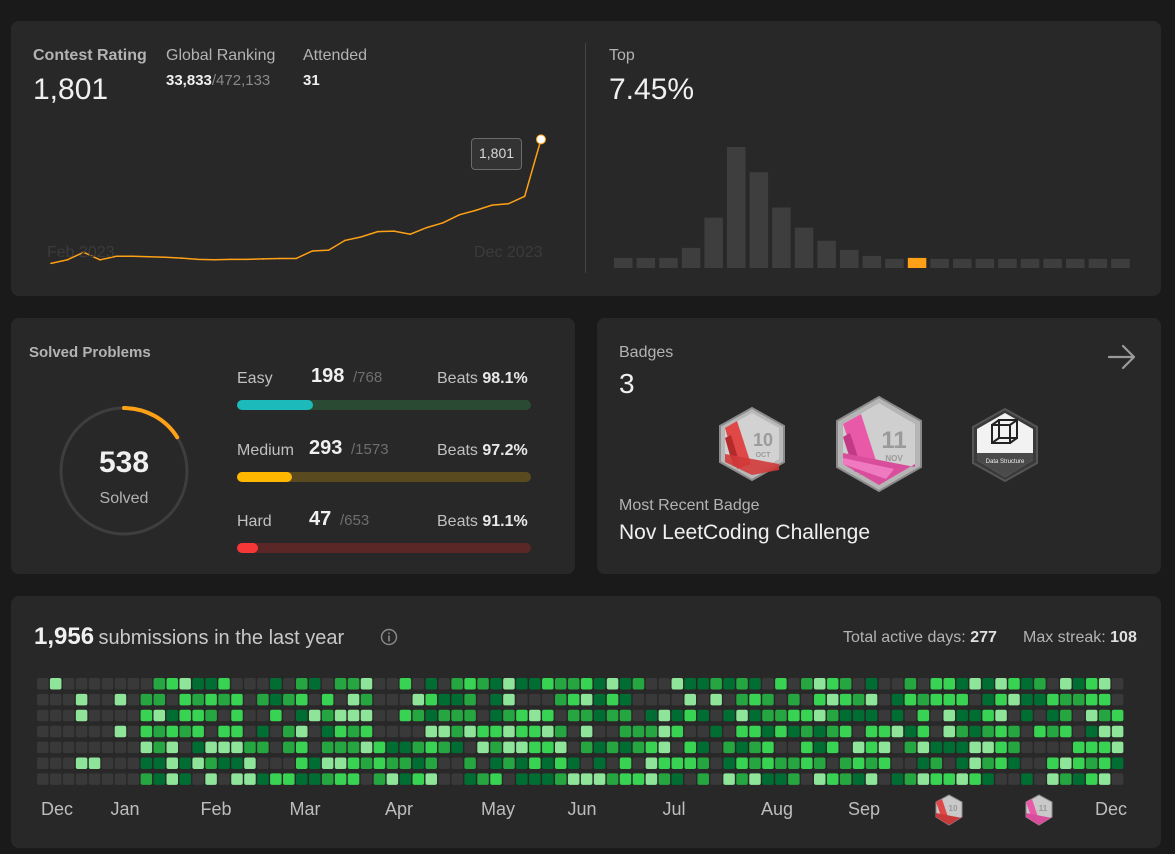 The image size is (1175, 854). I want to click on nov-badge-mini-icon: 11, so click(1039, 810).